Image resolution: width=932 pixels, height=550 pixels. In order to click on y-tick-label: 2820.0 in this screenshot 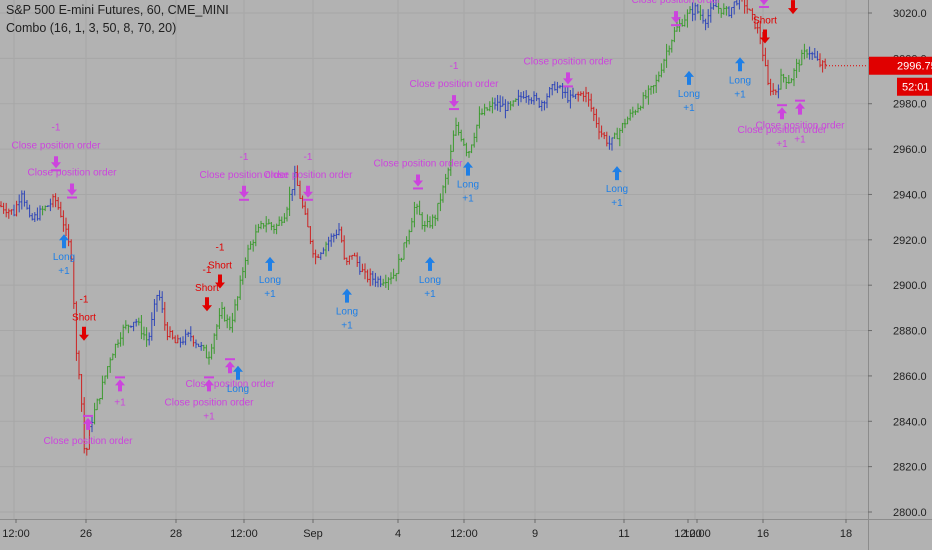, I will do `click(910, 468)`.